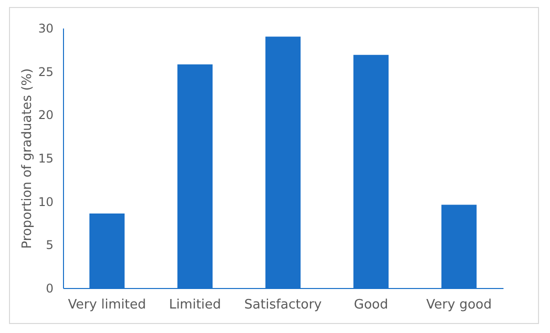  I want to click on x-tick-label: Very limited, so click(107, 305).